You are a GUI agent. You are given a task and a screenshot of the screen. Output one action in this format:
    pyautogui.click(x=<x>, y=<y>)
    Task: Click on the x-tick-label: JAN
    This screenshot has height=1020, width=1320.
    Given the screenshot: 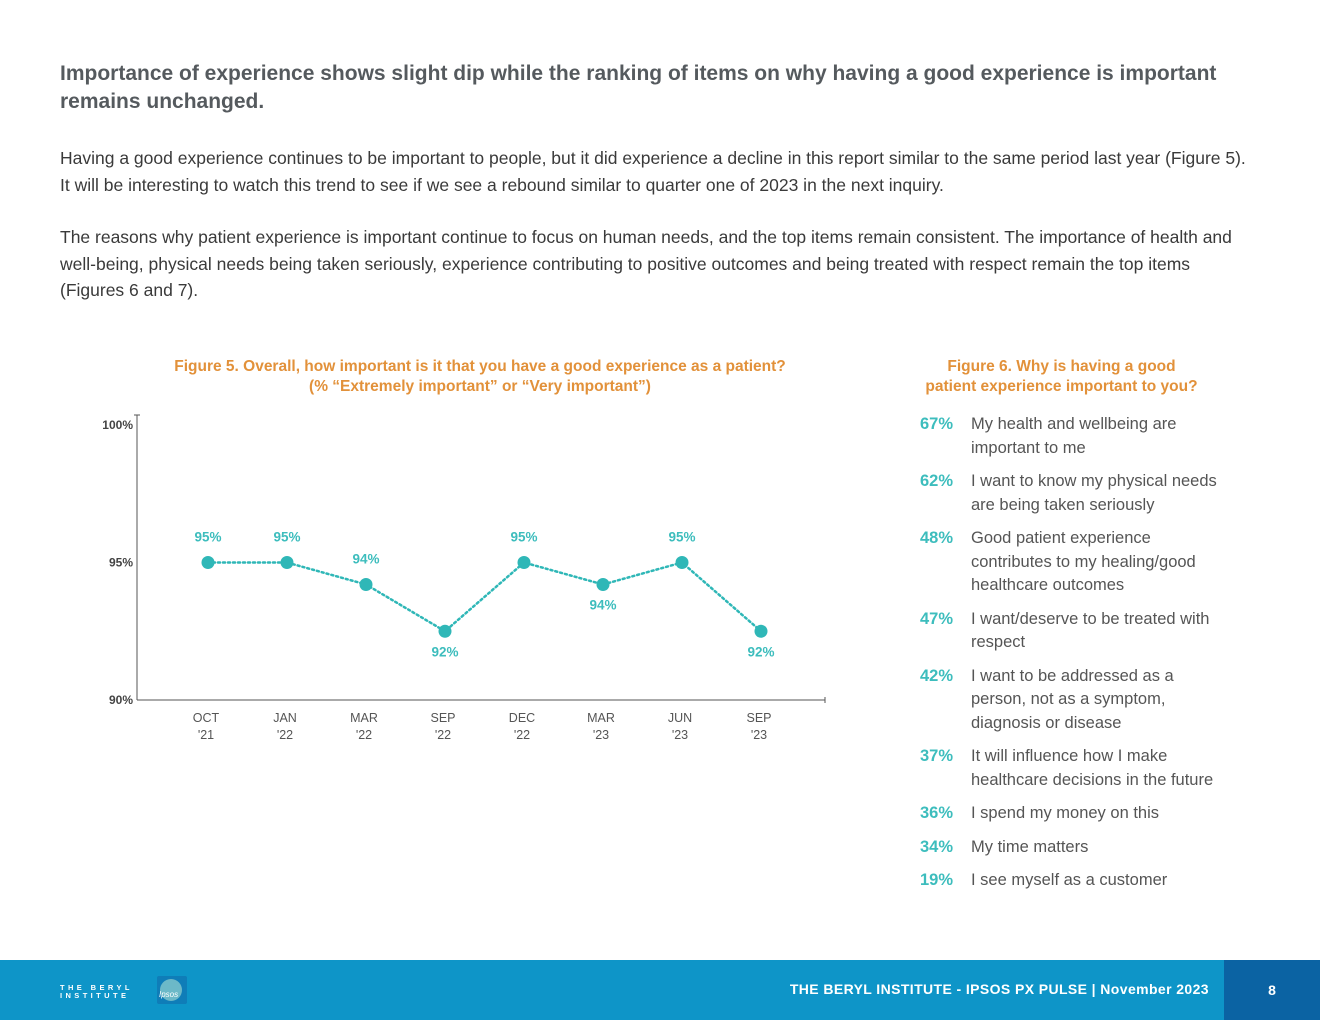 What is the action you would take?
    pyautogui.click(x=285, y=718)
    